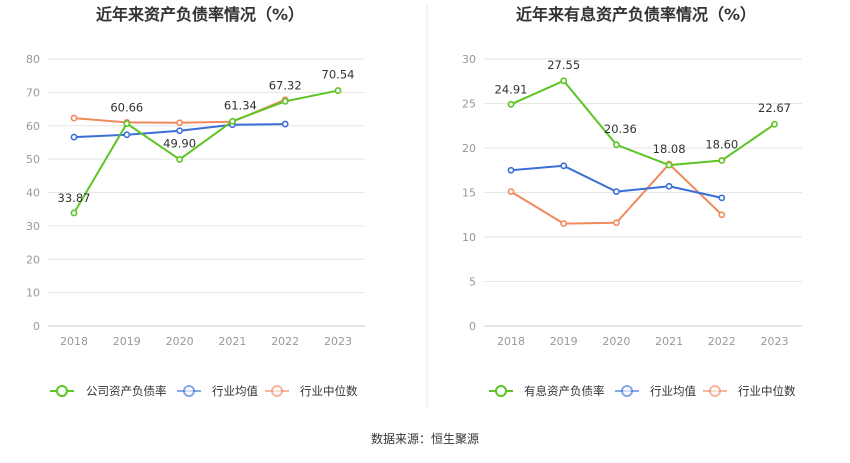  What do you see at coordinates (563, 65) in the screenshot?
I see `data-label: 27.55` at bounding box center [563, 65].